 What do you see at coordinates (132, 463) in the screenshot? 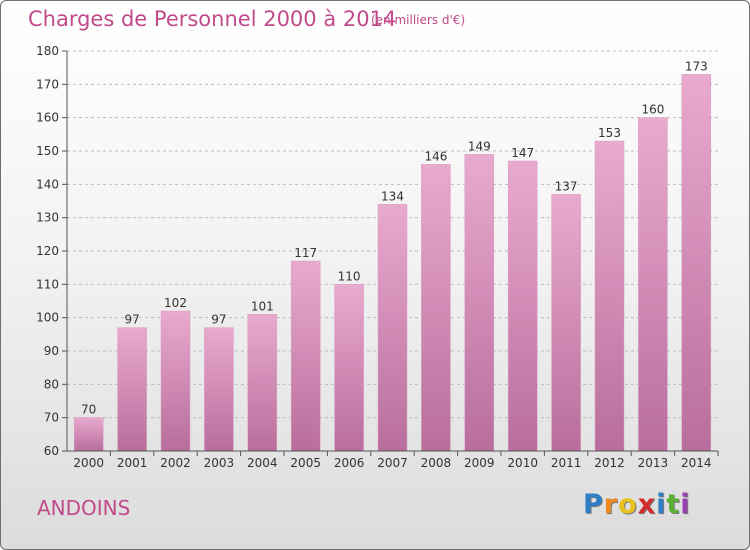
I see `x-tick-label-2001: 2001` at bounding box center [132, 463].